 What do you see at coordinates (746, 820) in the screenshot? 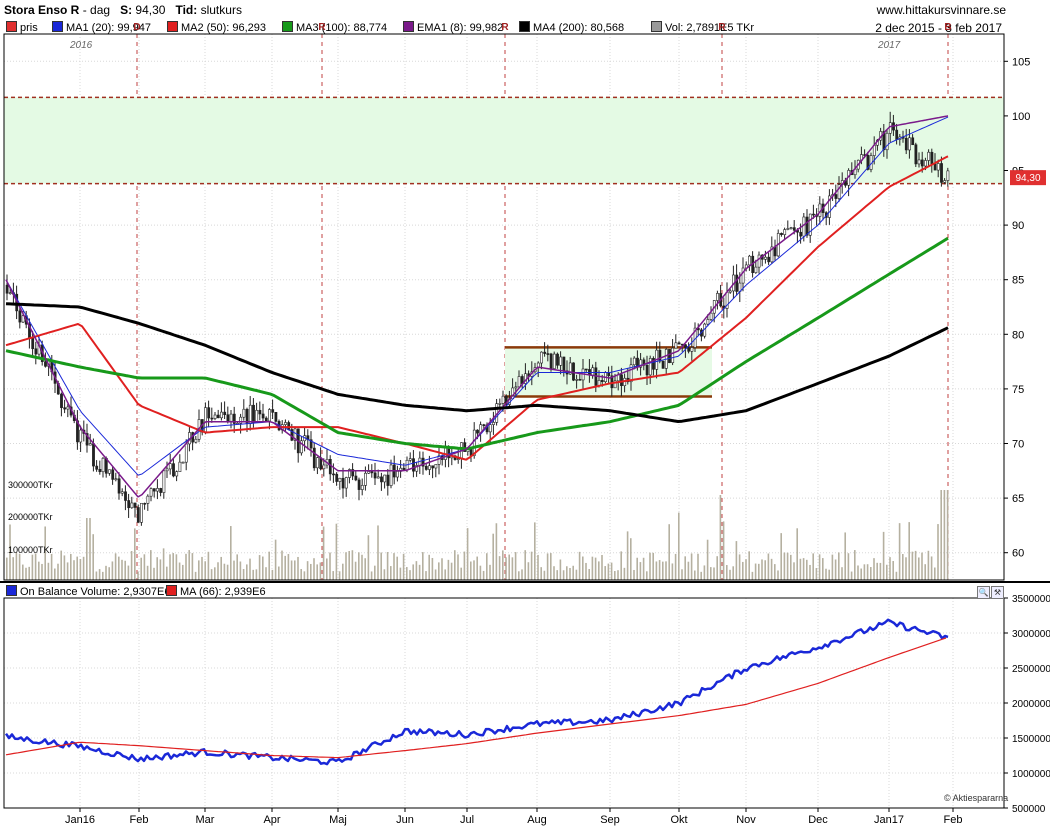
I see `x-tick-label: Nov` at bounding box center [746, 820].